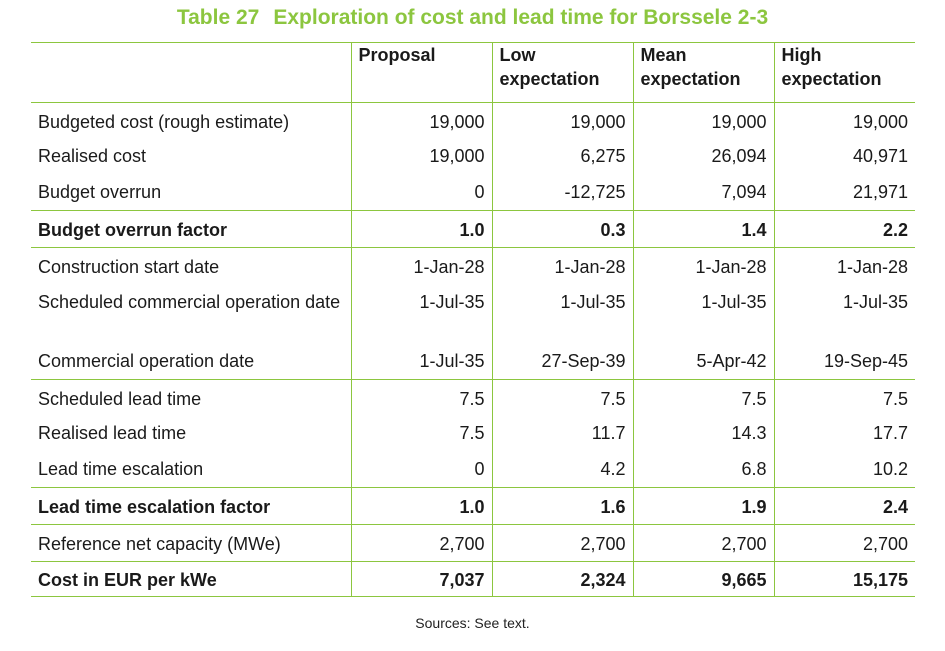 The width and height of the screenshot is (945, 651). I want to click on row-value: 11.7, so click(562, 433).